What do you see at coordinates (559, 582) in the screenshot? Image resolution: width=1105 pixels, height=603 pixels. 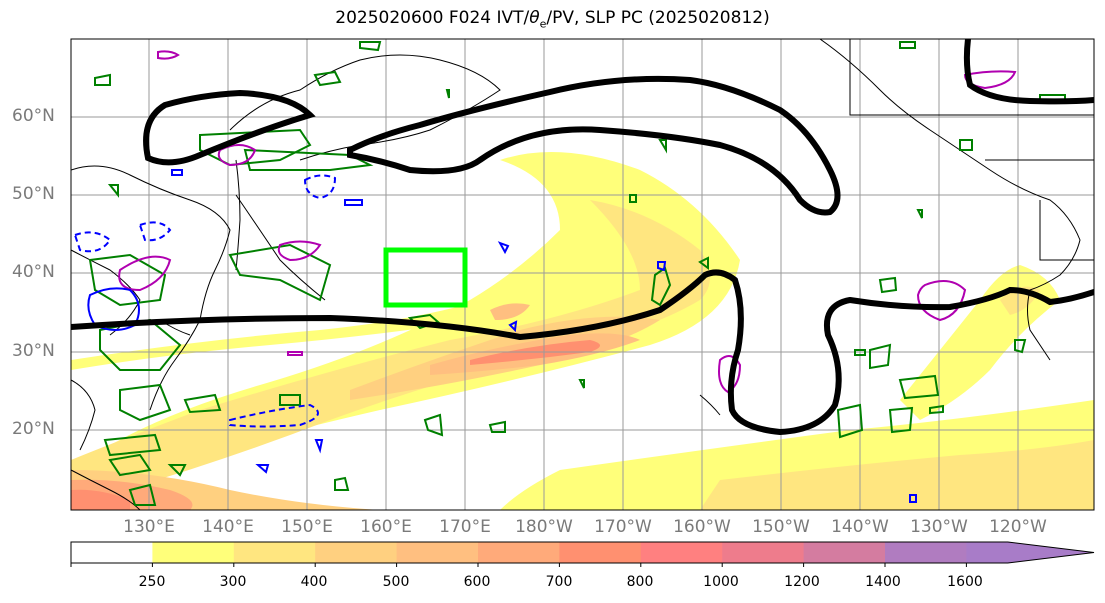 I see `colorbar-tick-700: 700` at bounding box center [559, 582].